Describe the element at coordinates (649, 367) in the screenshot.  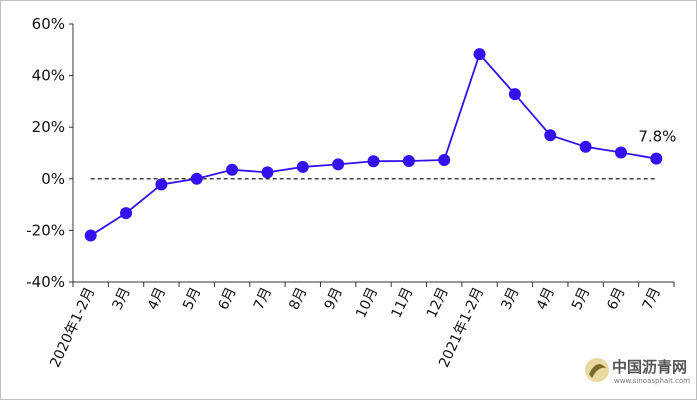
I see `watermark-name: 中国沥青网` at that location.